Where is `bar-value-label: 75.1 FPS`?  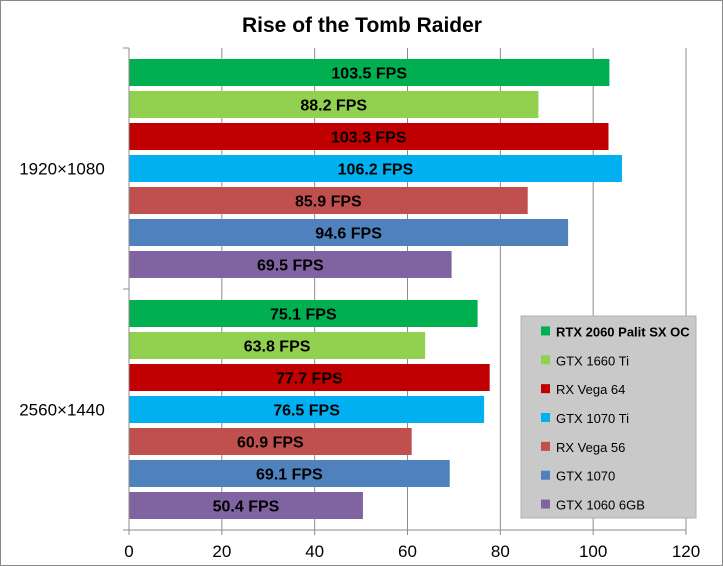 bar-value-label: 75.1 FPS is located at coordinates (303, 315).